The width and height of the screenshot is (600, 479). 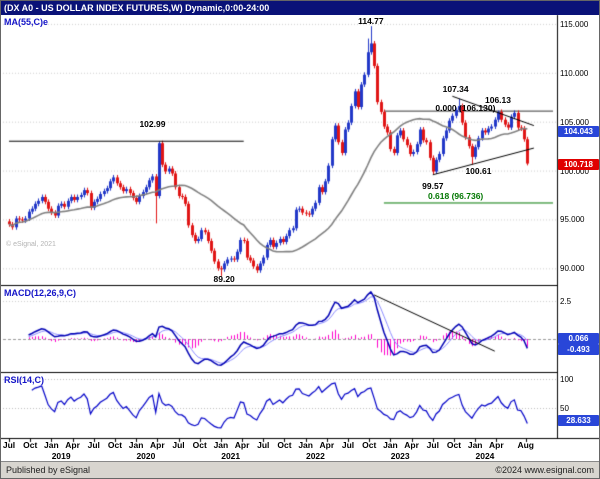 I want to click on x-axis-year-label: 2023, so click(x=400, y=456).